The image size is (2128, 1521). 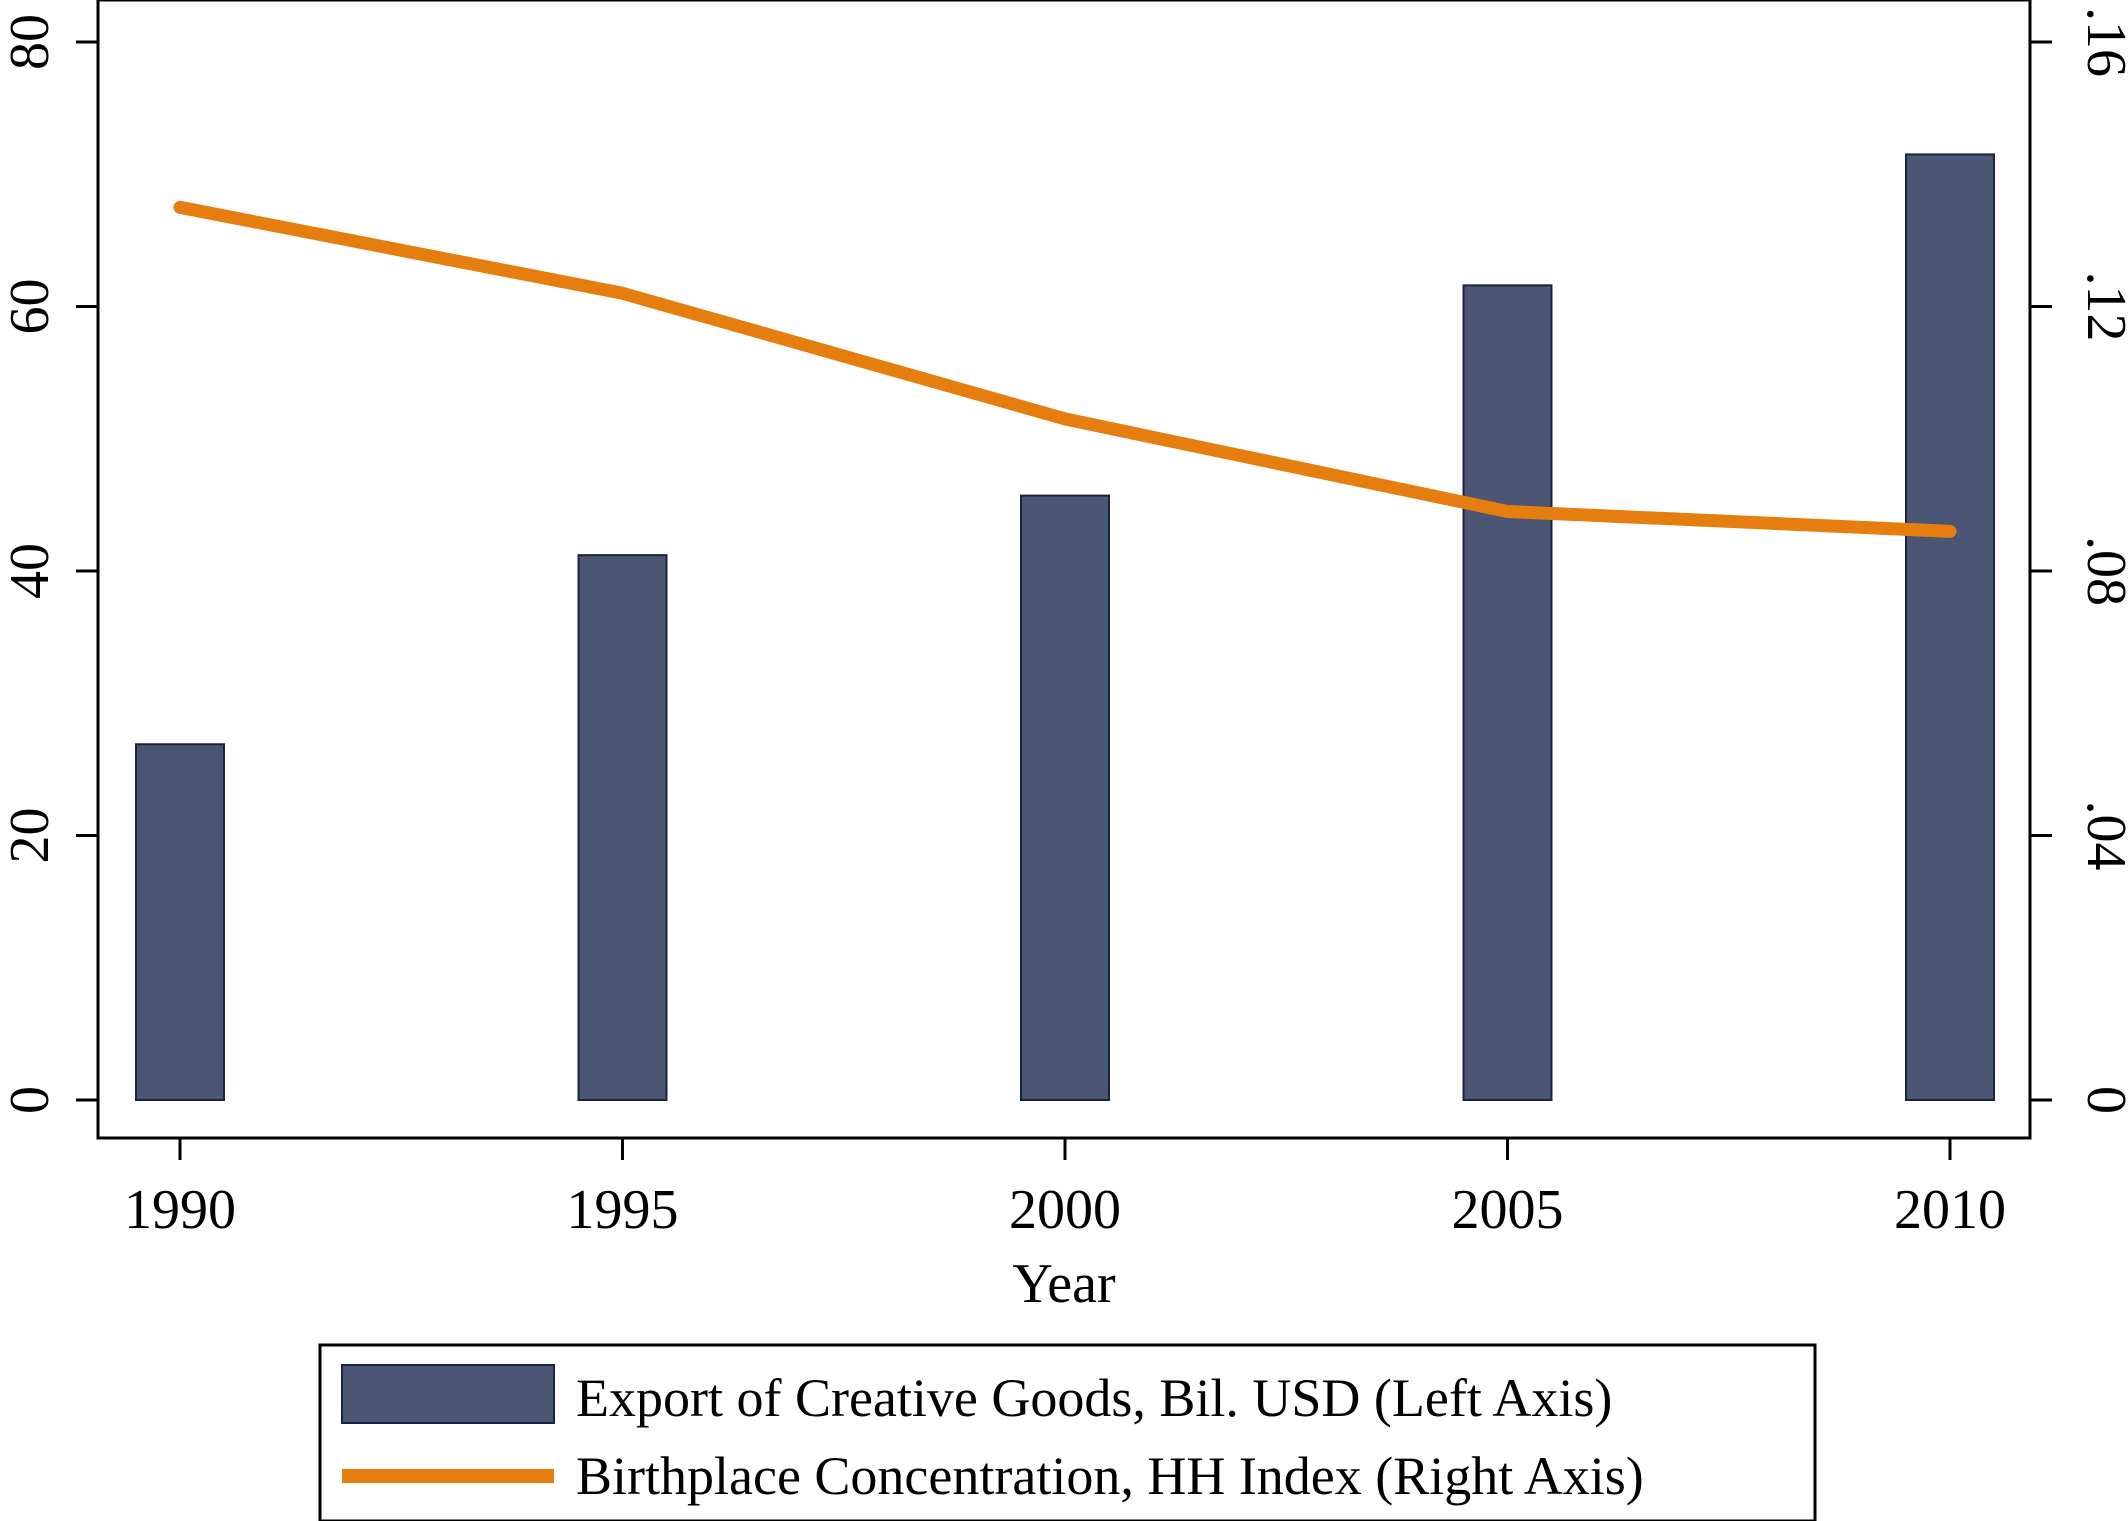 What do you see at coordinates (30, 307) in the screenshot?
I see `left-tick-label: 60` at bounding box center [30, 307].